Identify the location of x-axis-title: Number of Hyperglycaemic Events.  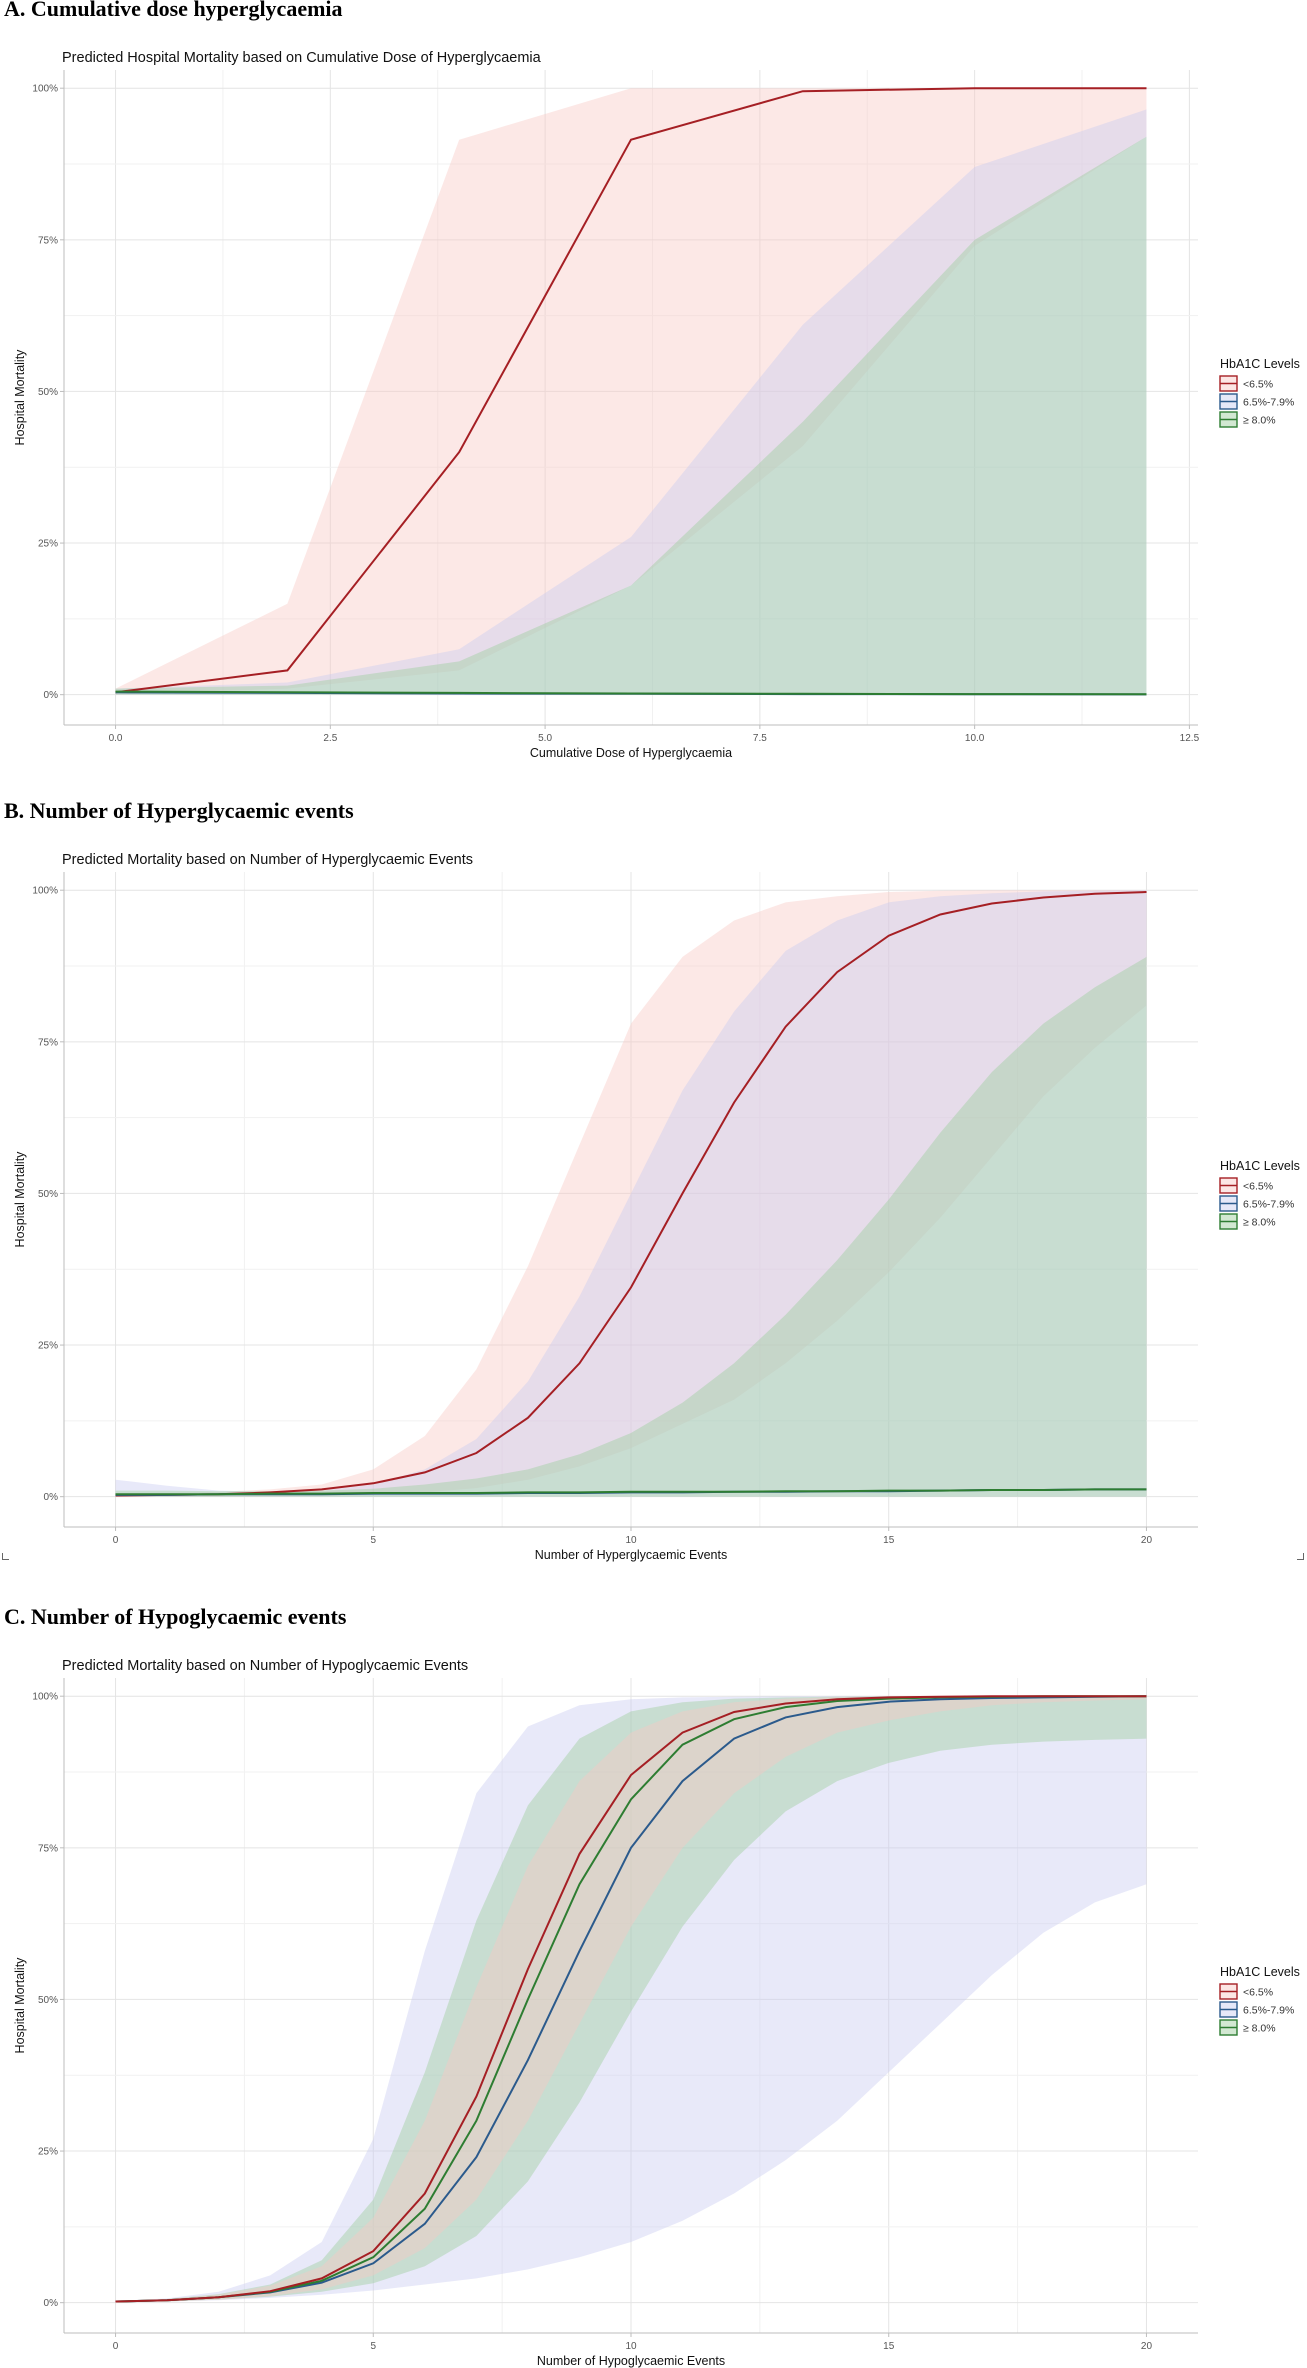
(631, 1555).